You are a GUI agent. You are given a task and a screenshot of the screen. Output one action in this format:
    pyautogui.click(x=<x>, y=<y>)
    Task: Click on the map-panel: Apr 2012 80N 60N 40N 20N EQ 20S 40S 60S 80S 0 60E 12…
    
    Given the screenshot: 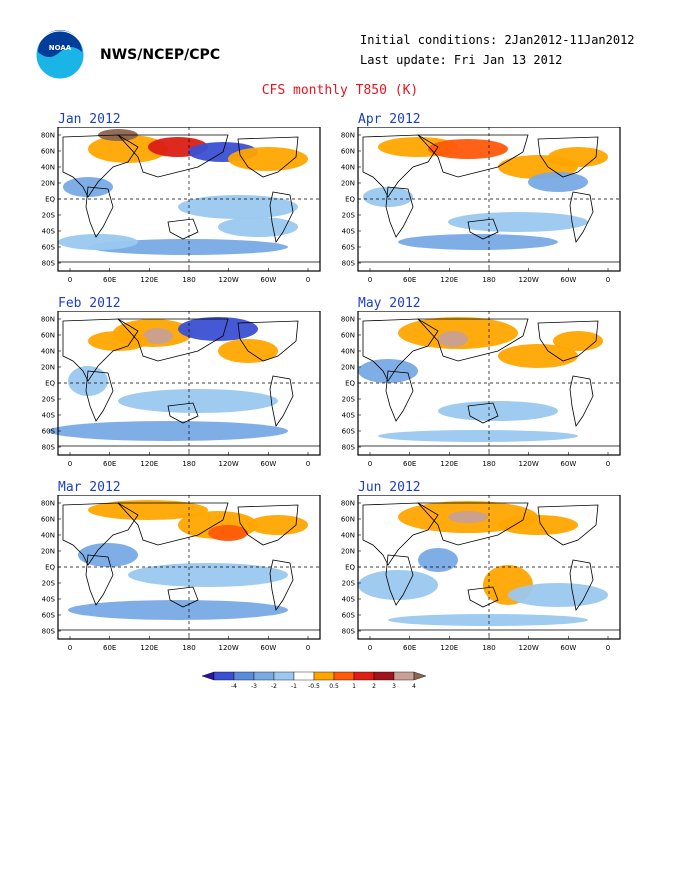 What is the action you would take?
    pyautogui.click(x=476, y=200)
    